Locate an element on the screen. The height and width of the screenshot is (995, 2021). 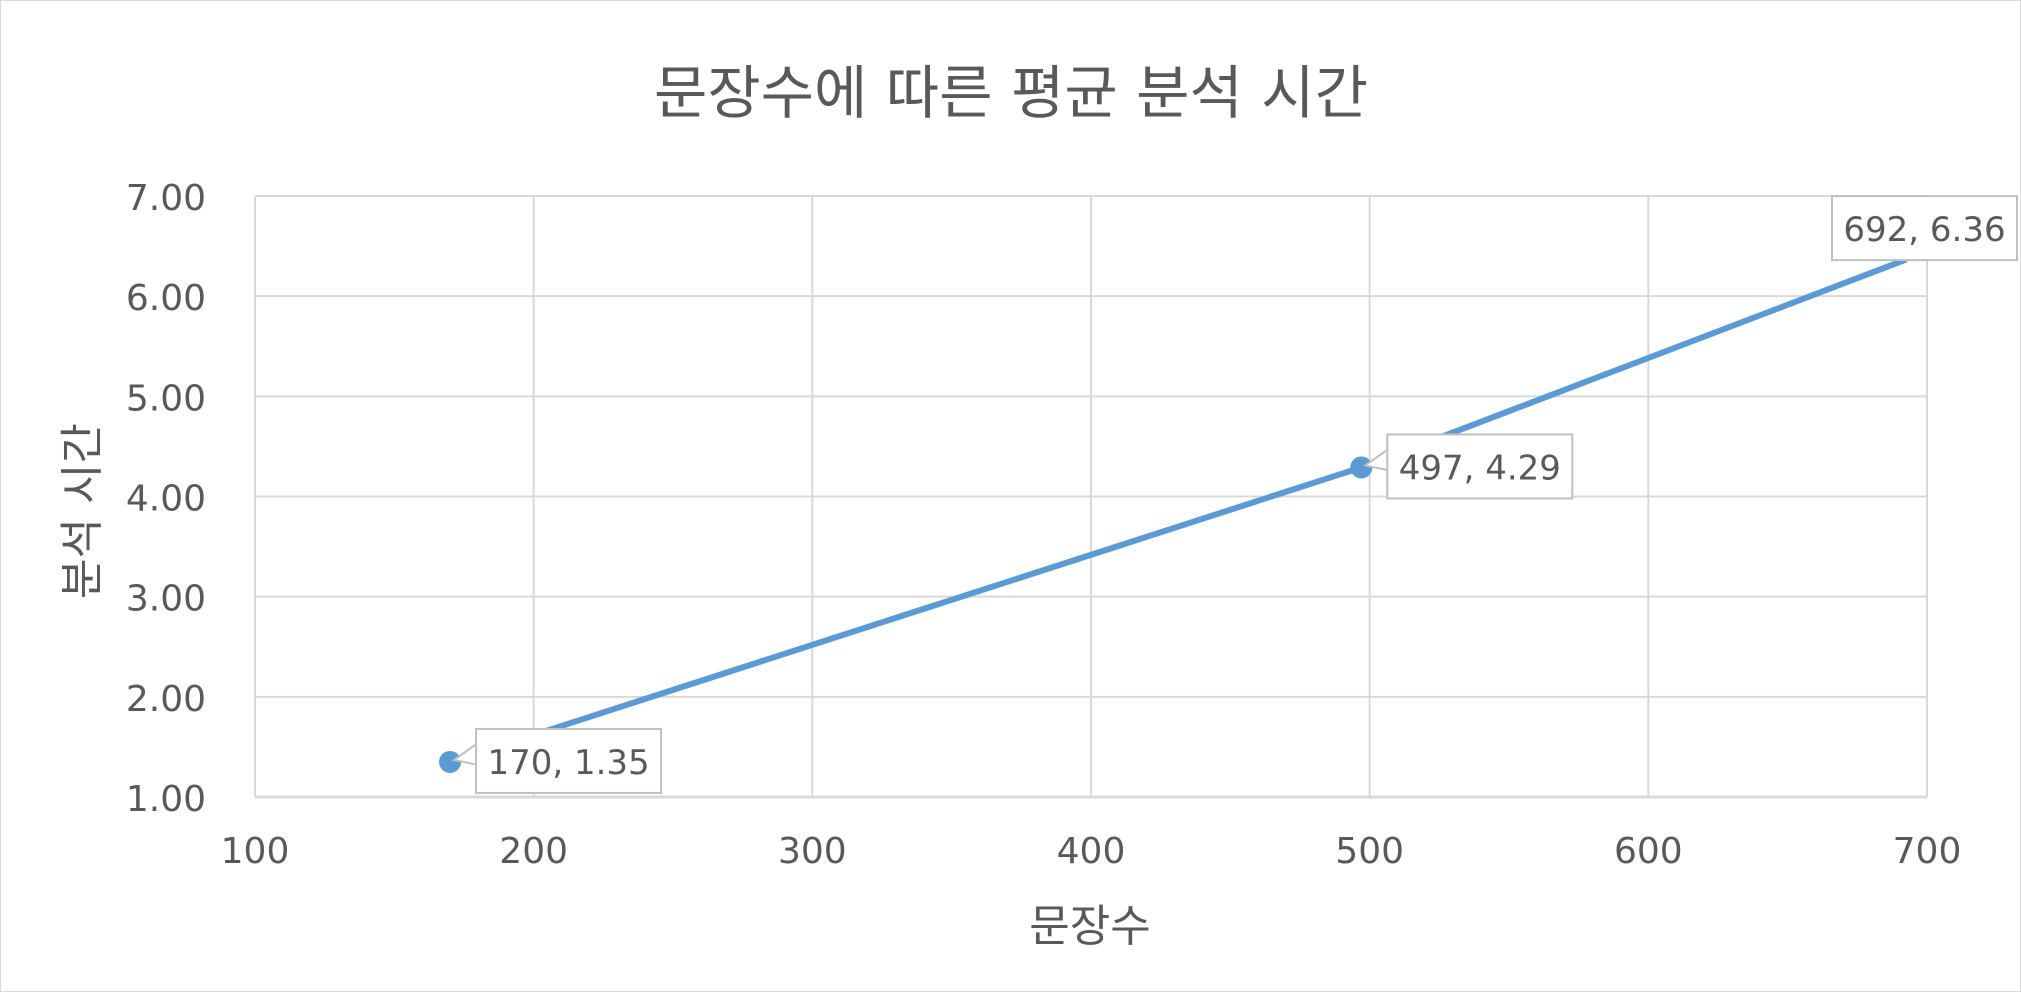
y-tick-label: 1.00 is located at coordinates (166, 799).